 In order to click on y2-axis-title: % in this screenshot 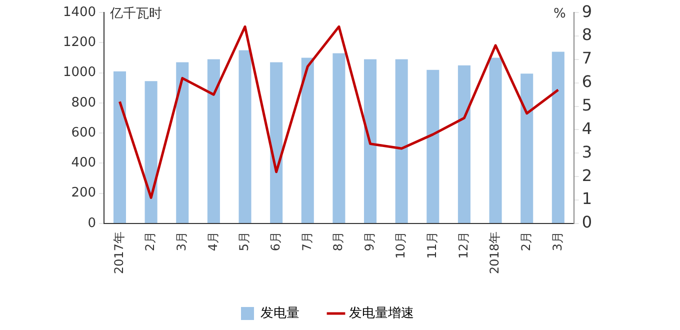, I will do `click(559, 14)`.